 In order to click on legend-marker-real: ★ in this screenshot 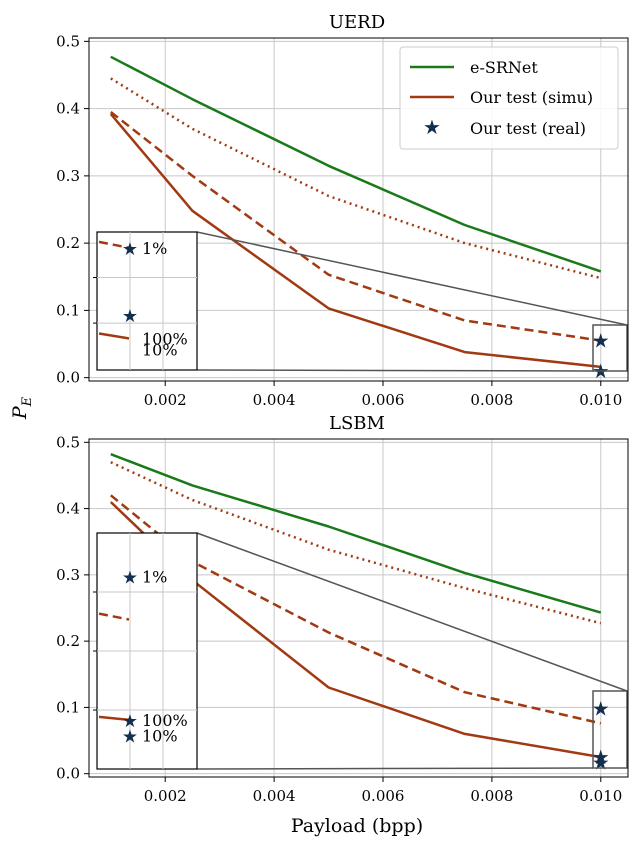, I will do `click(432, 128)`.